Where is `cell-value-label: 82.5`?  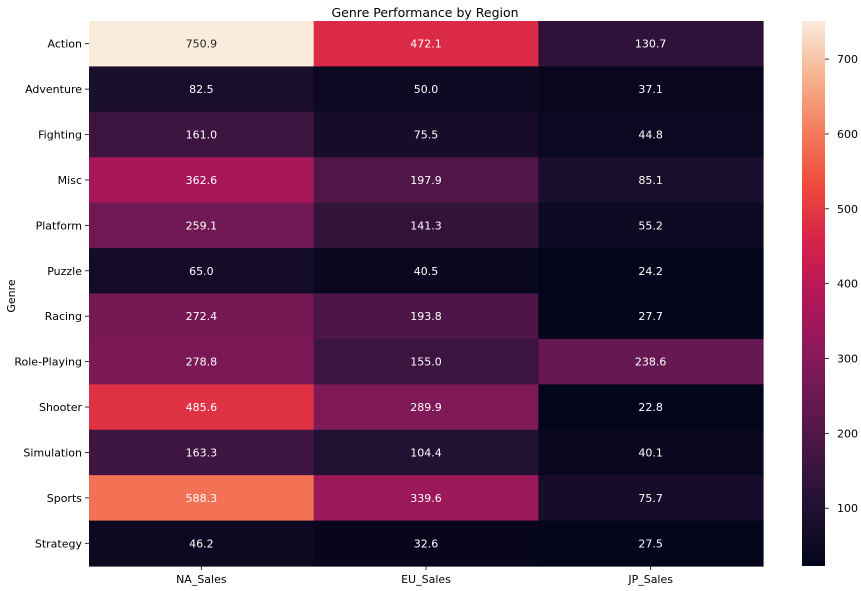
cell-value-label: 82.5 is located at coordinates (201, 89).